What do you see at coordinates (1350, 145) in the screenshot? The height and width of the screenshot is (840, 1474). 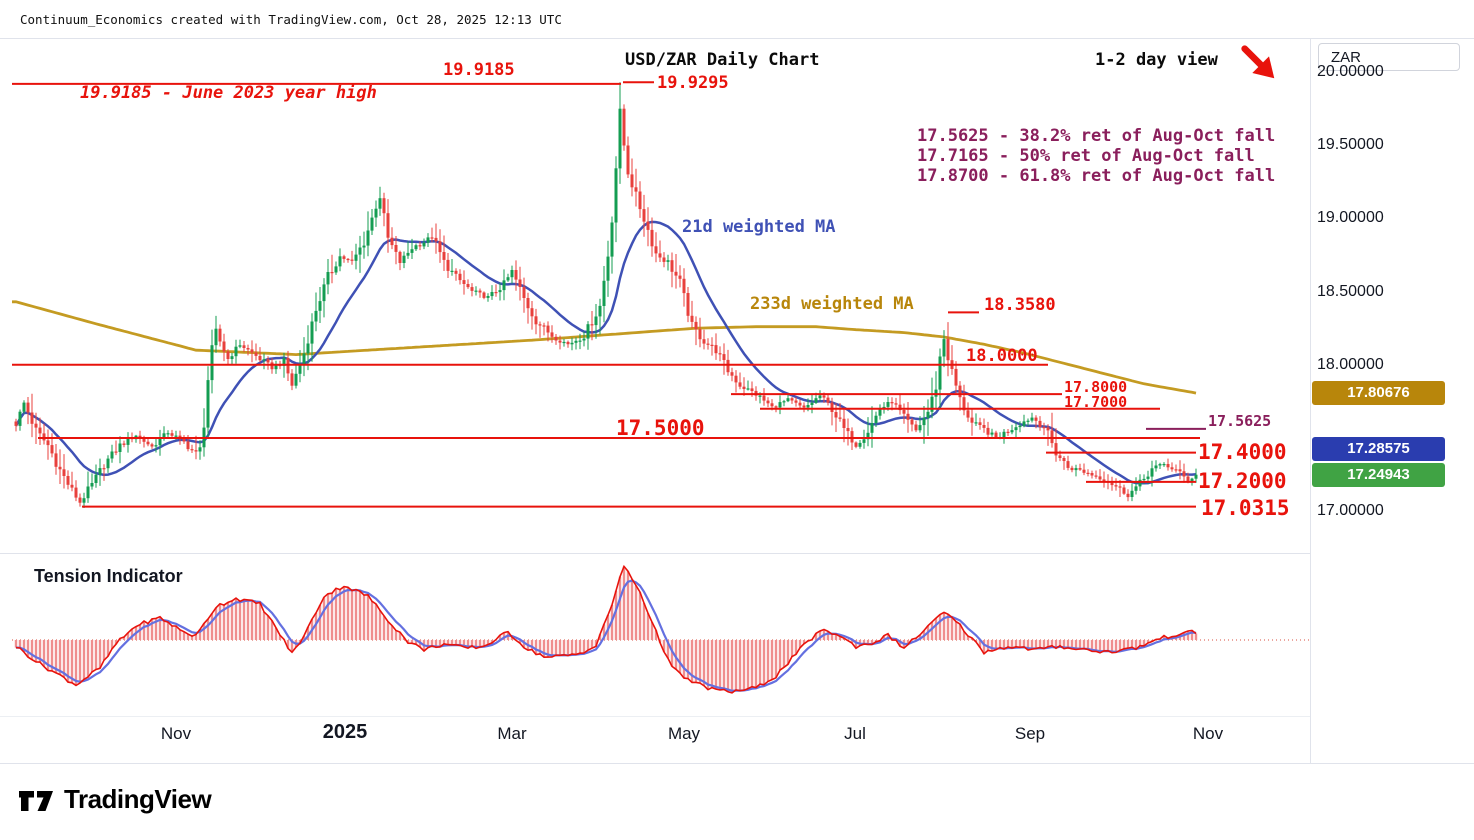 I see `price-axis-label: 19.50000` at bounding box center [1350, 145].